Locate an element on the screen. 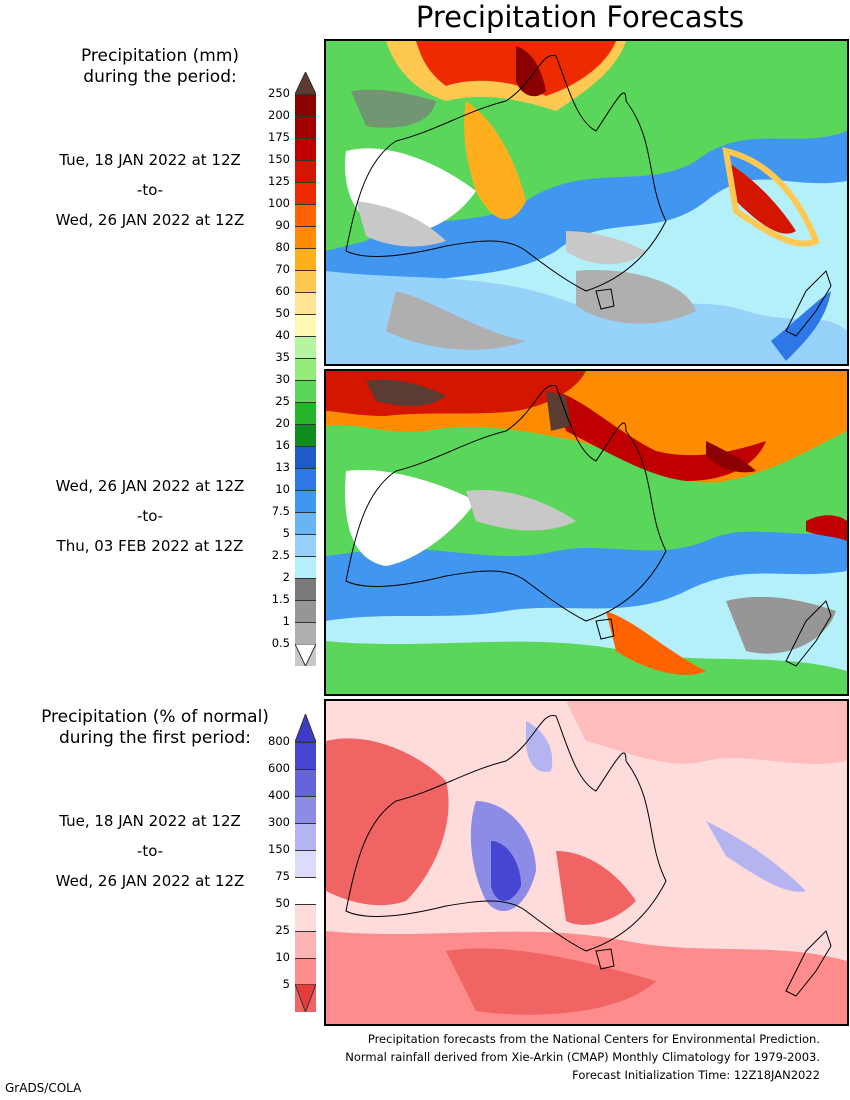 The height and width of the screenshot is (1100, 850). mm-colorbar-tick-label: 175 is located at coordinates (279, 137).